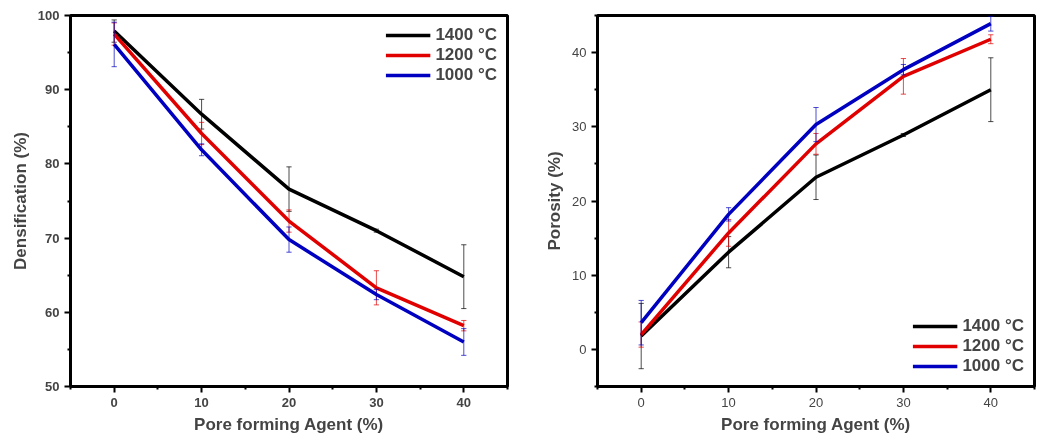 The width and height of the screenshot is (1055, 446). Describe the element at coordinates (52, 312) in the screenshot. I see `y-tick-label: 60` at that location.